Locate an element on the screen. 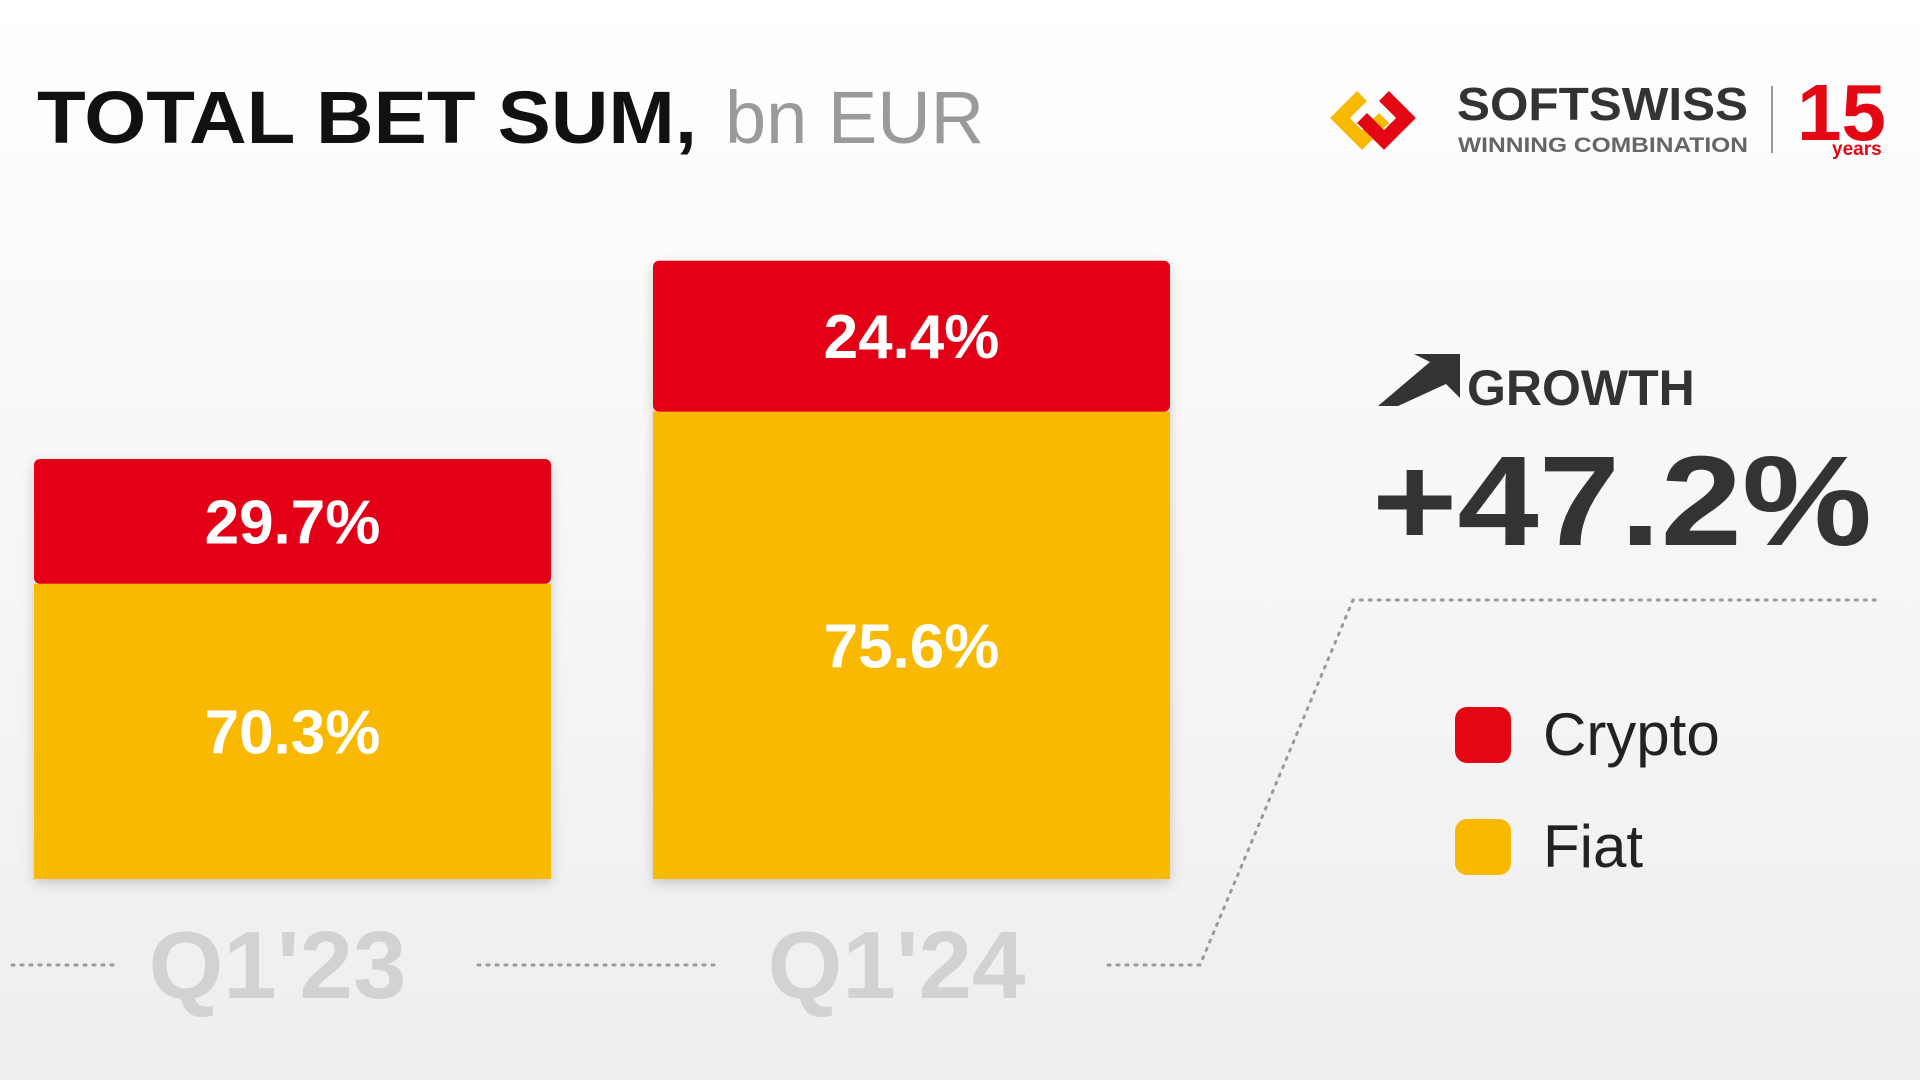 This screenshot has height=1080, width=1920. dotted-line is located at coordinates (1494, 782).